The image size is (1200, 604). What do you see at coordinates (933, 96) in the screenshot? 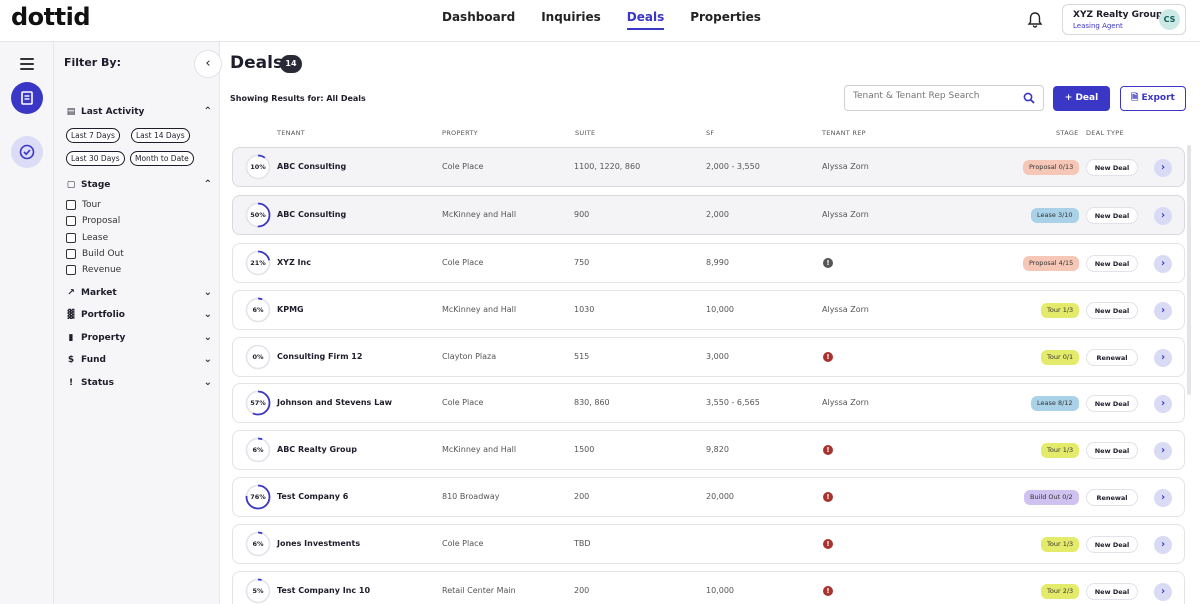
I see `search-input` at bounding box center [933, 96].